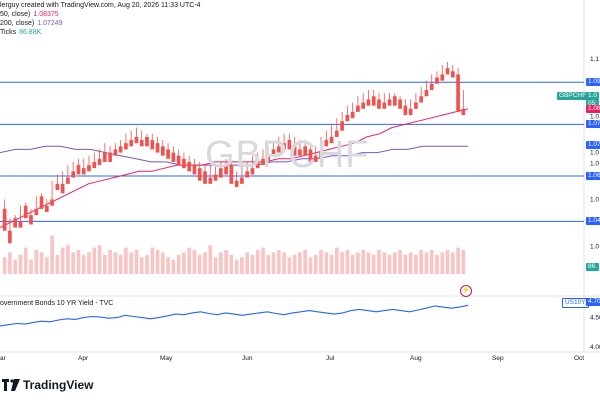  Describe the element at coordinates (593, 176) in the screenshot. I see `price-tag-h3: 1.06` at that location.